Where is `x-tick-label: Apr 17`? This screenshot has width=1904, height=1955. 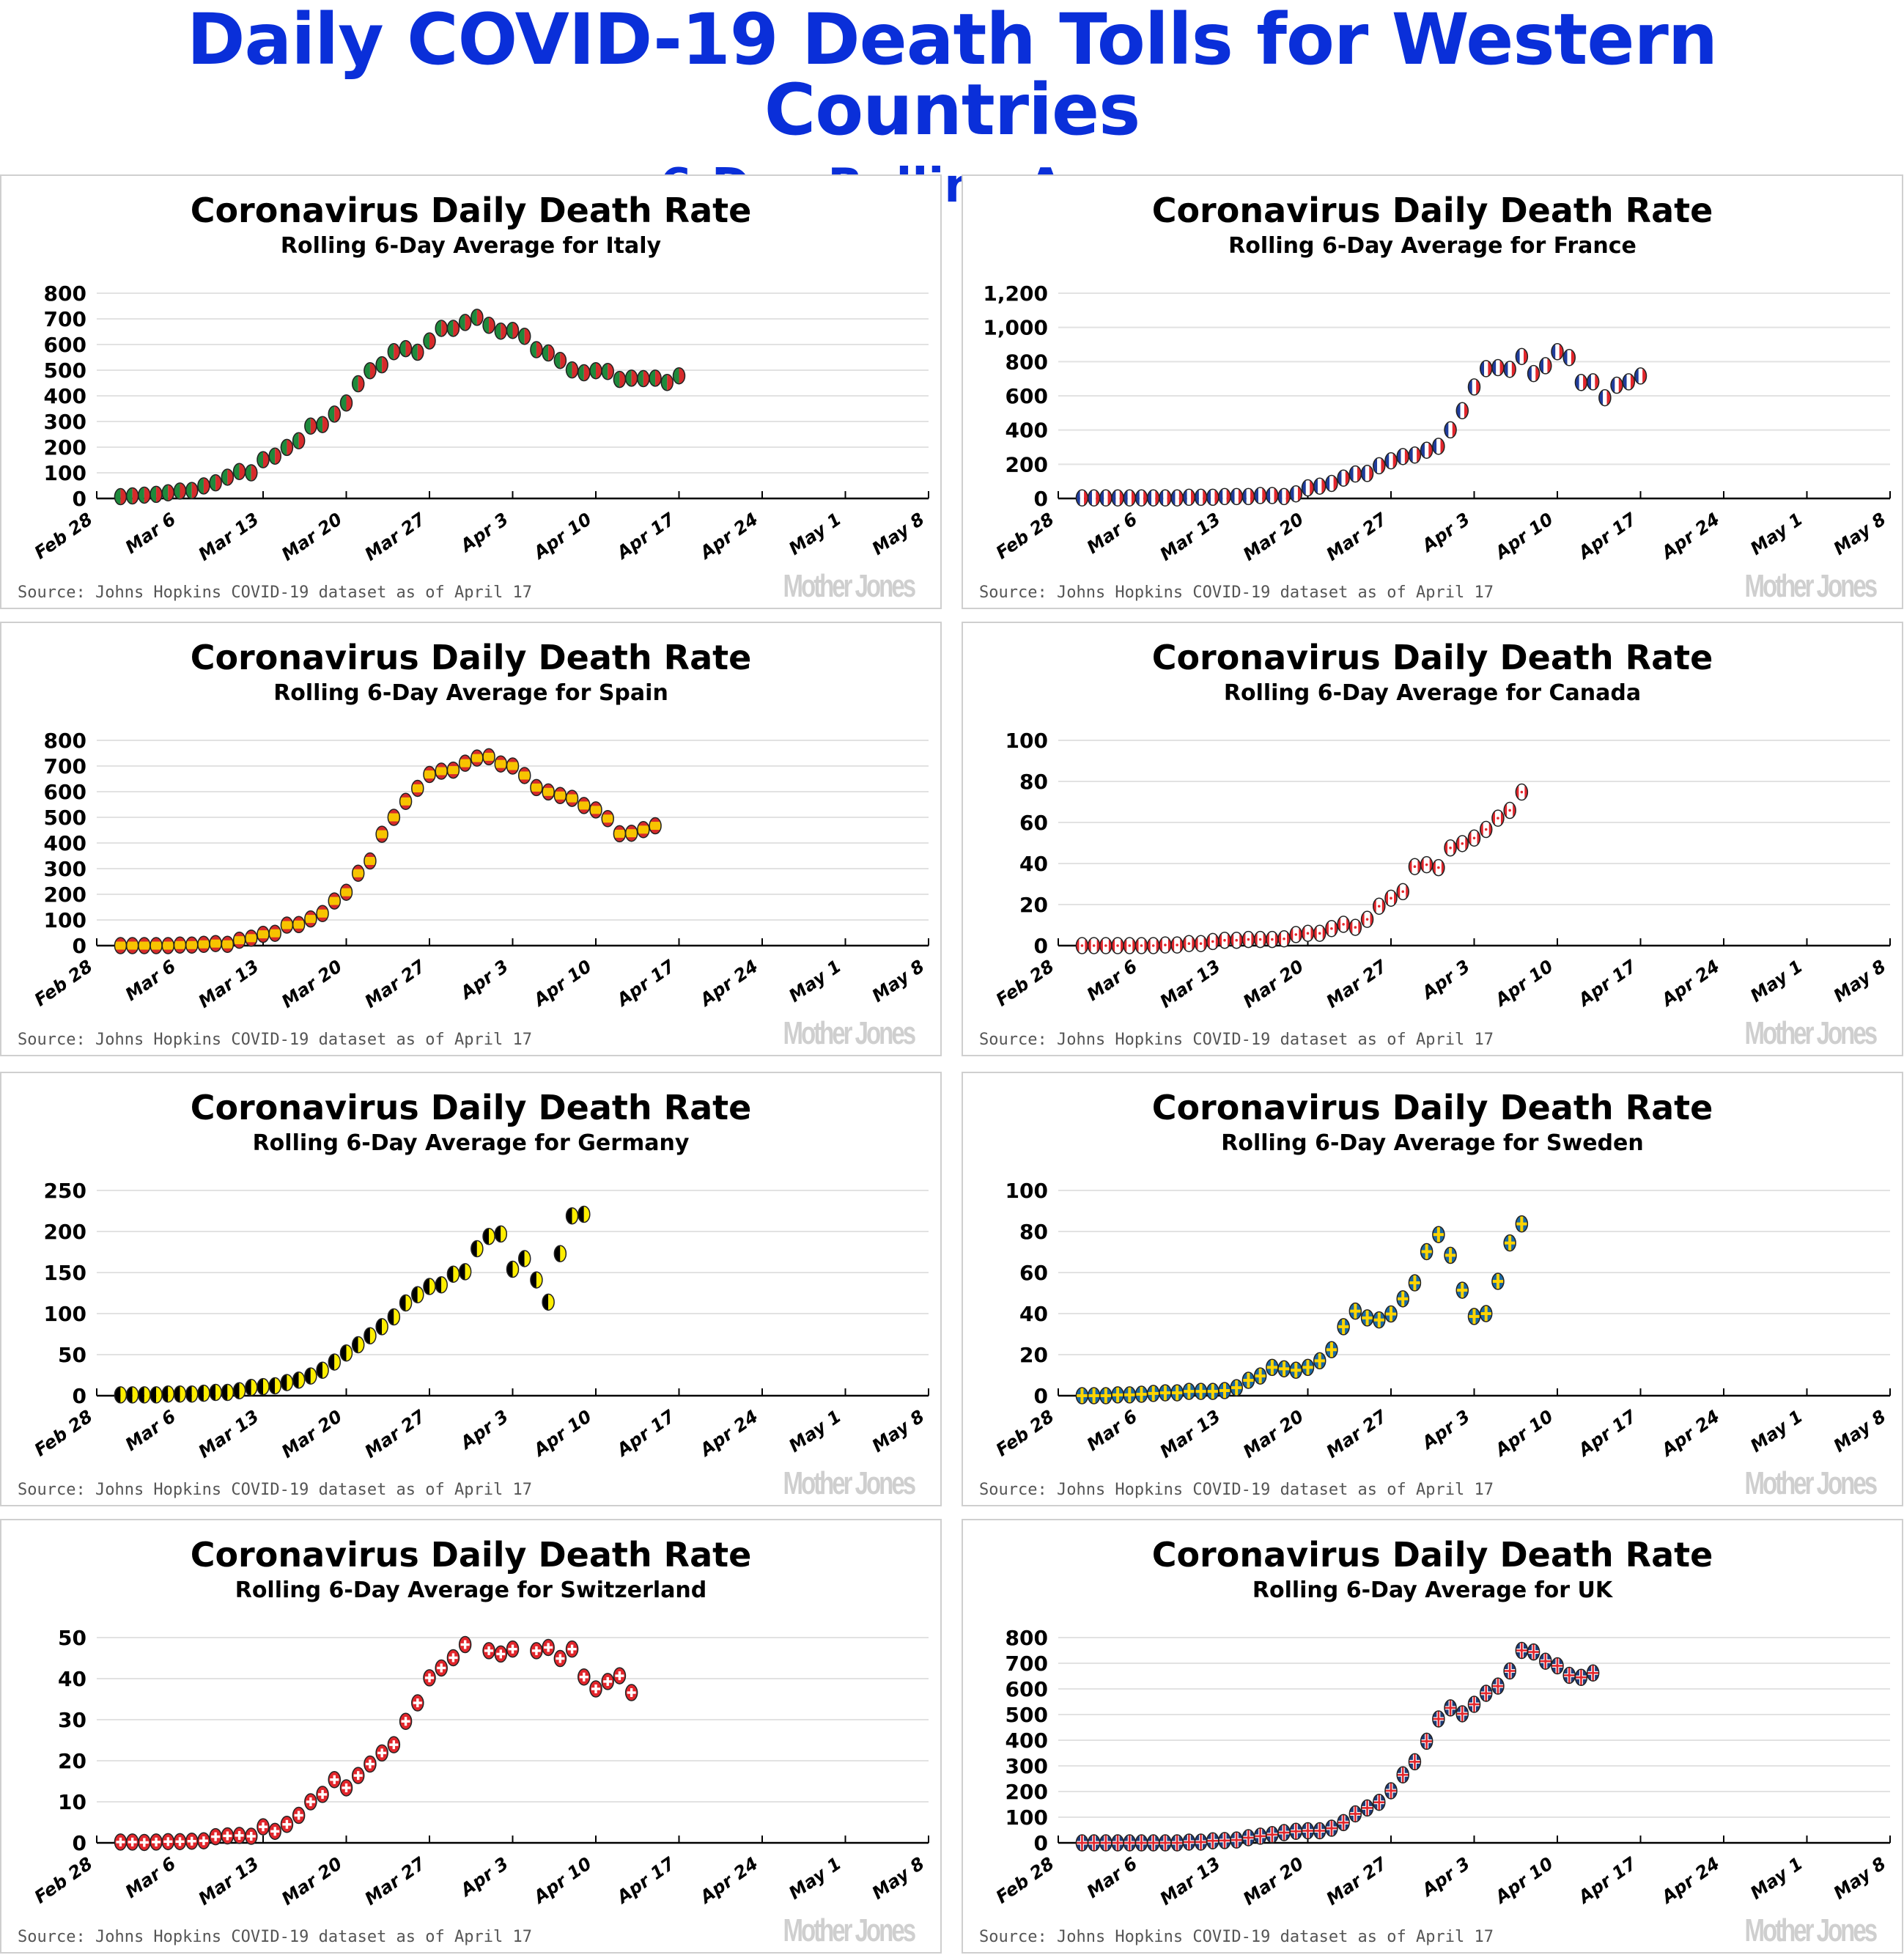 x-tick-label: Apr 17 is located at coordinates (645, 536).